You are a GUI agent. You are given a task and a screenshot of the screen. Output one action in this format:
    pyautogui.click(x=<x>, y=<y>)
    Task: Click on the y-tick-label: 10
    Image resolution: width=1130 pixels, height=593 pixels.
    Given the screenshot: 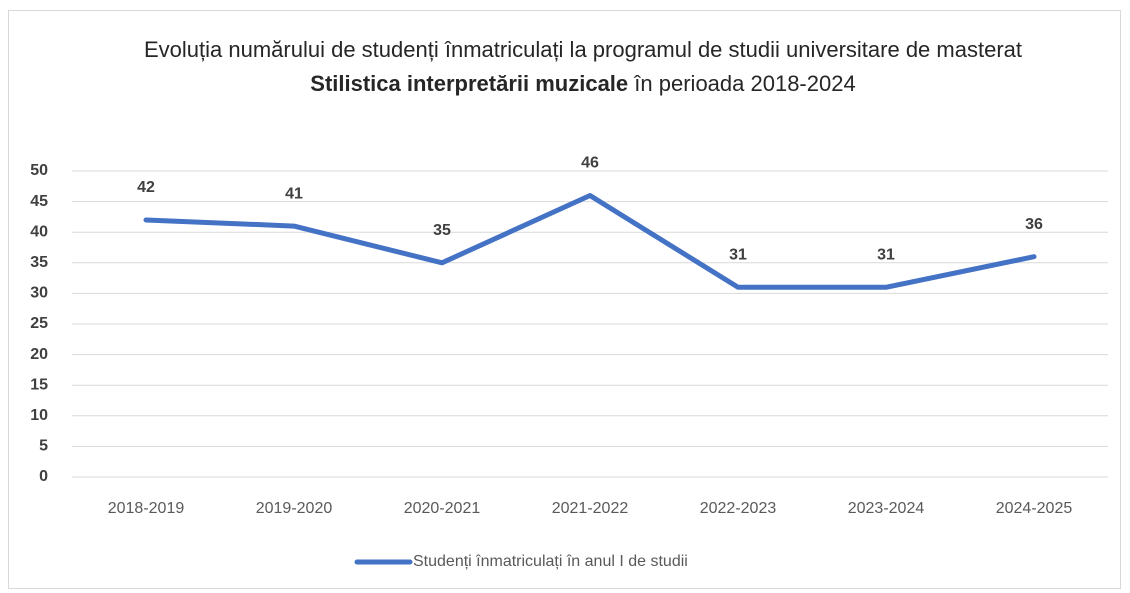 What is the action you would take?
    pyautogui.click(x=39, y=415)
    